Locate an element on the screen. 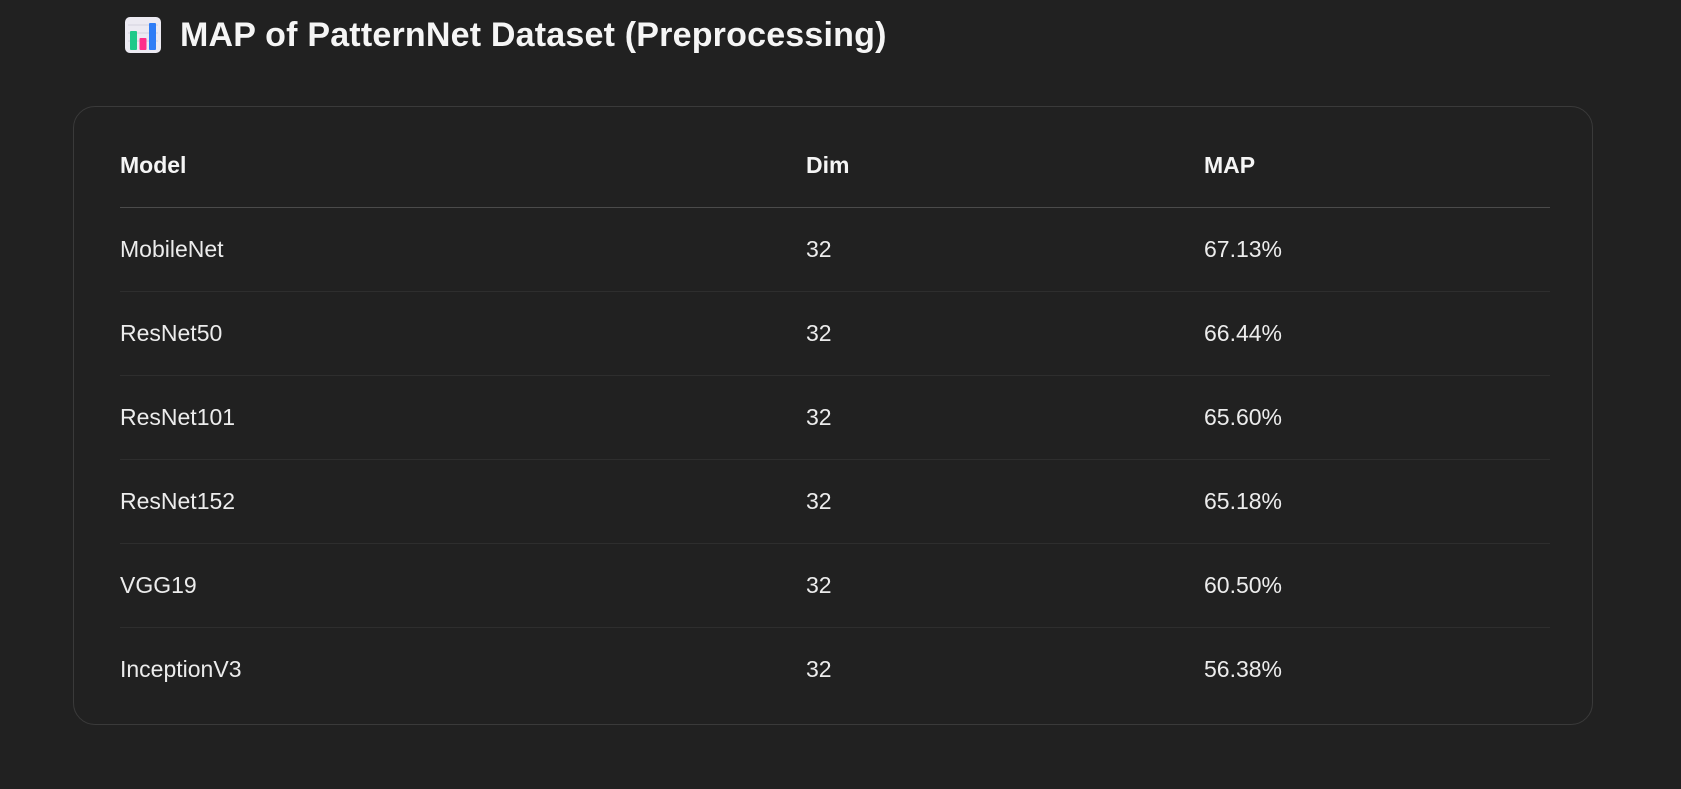  table-header-row: Model Dim MAP is located at coordinates (835, 165).